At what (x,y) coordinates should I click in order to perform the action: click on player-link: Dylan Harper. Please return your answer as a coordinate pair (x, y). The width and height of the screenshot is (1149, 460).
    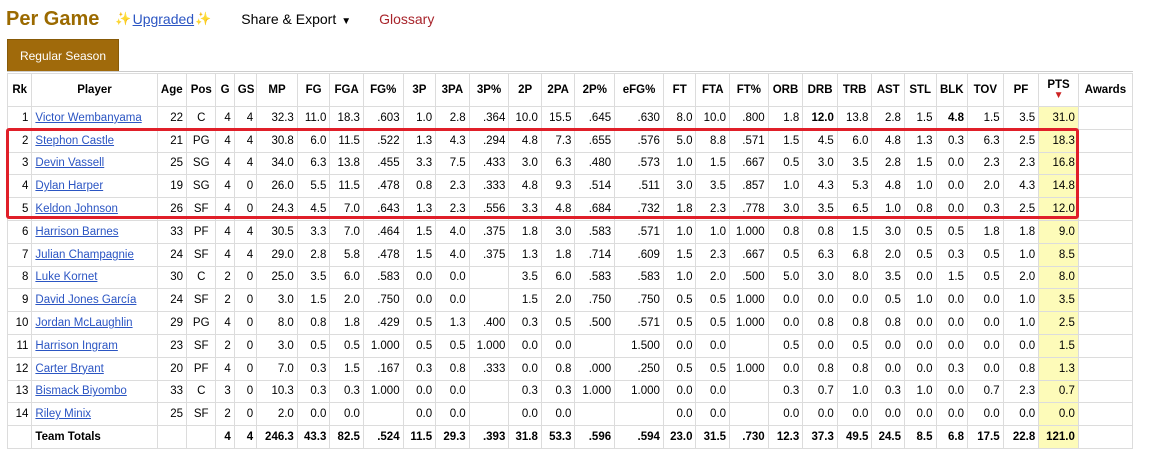
    Looking at the image, I should click on (69, 186).